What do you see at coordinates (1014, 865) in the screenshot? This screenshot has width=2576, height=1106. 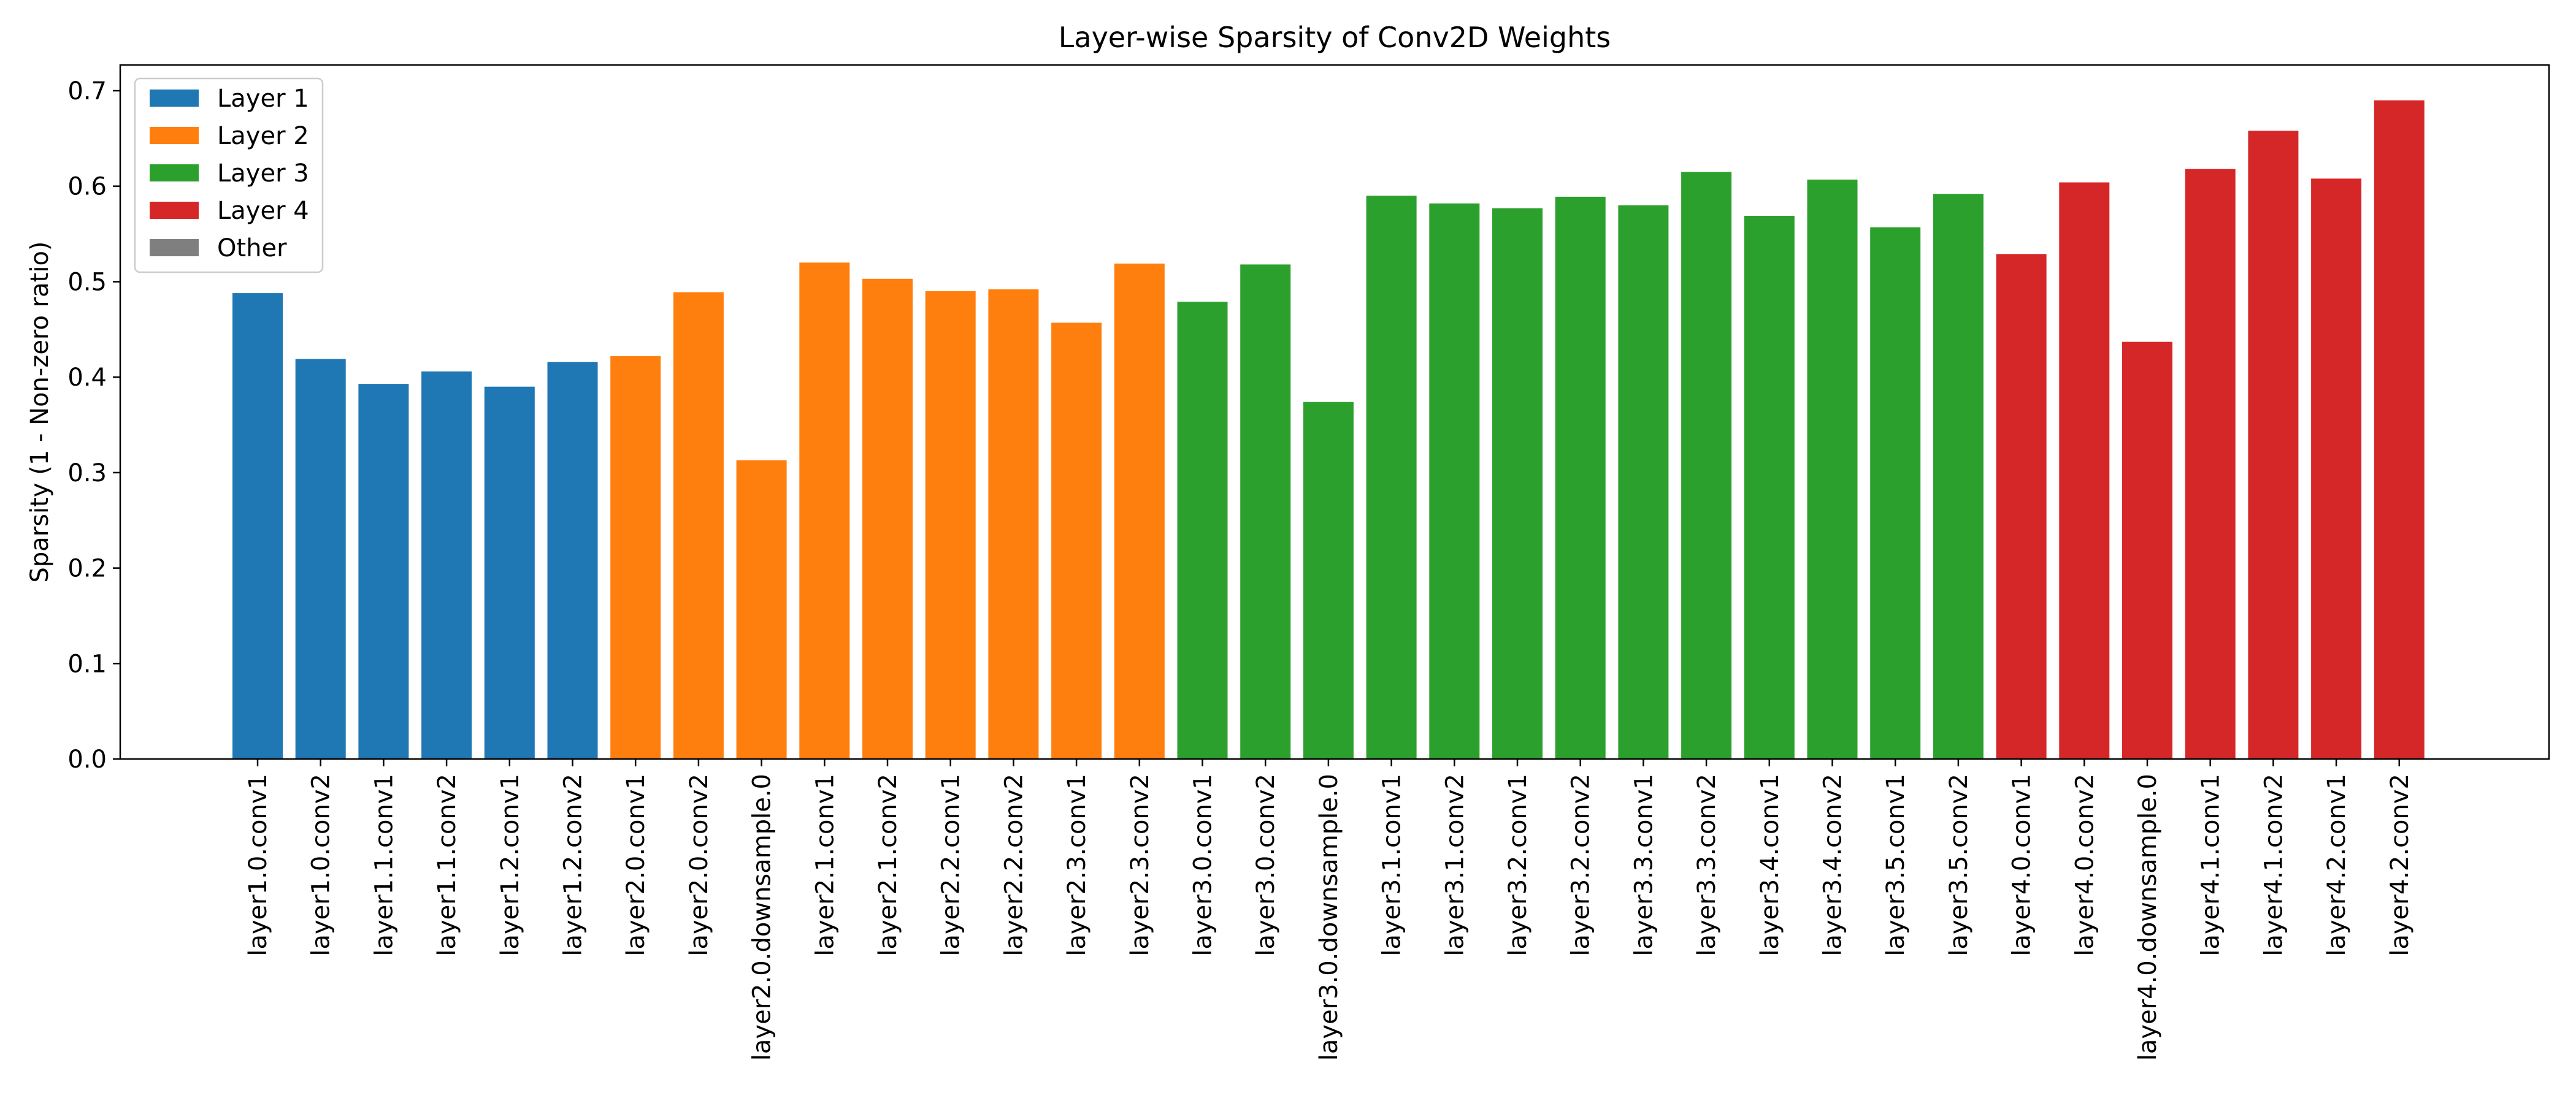 I see `x-tick-label: layer2.2.conv2` at bounding box center [1014, 865].